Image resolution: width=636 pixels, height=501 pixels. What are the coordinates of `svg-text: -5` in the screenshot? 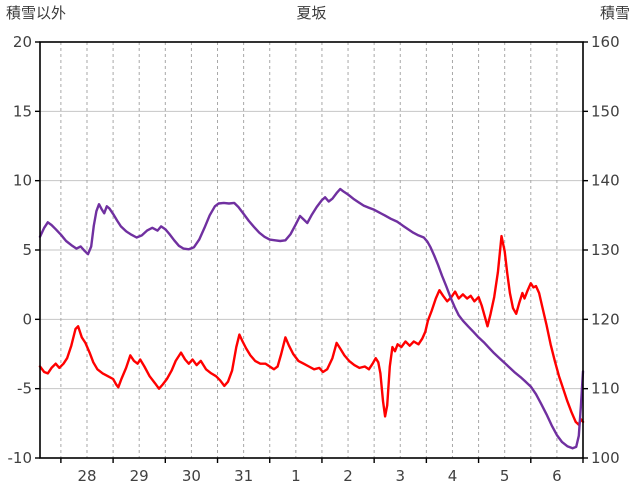 It's located at (24, 389).